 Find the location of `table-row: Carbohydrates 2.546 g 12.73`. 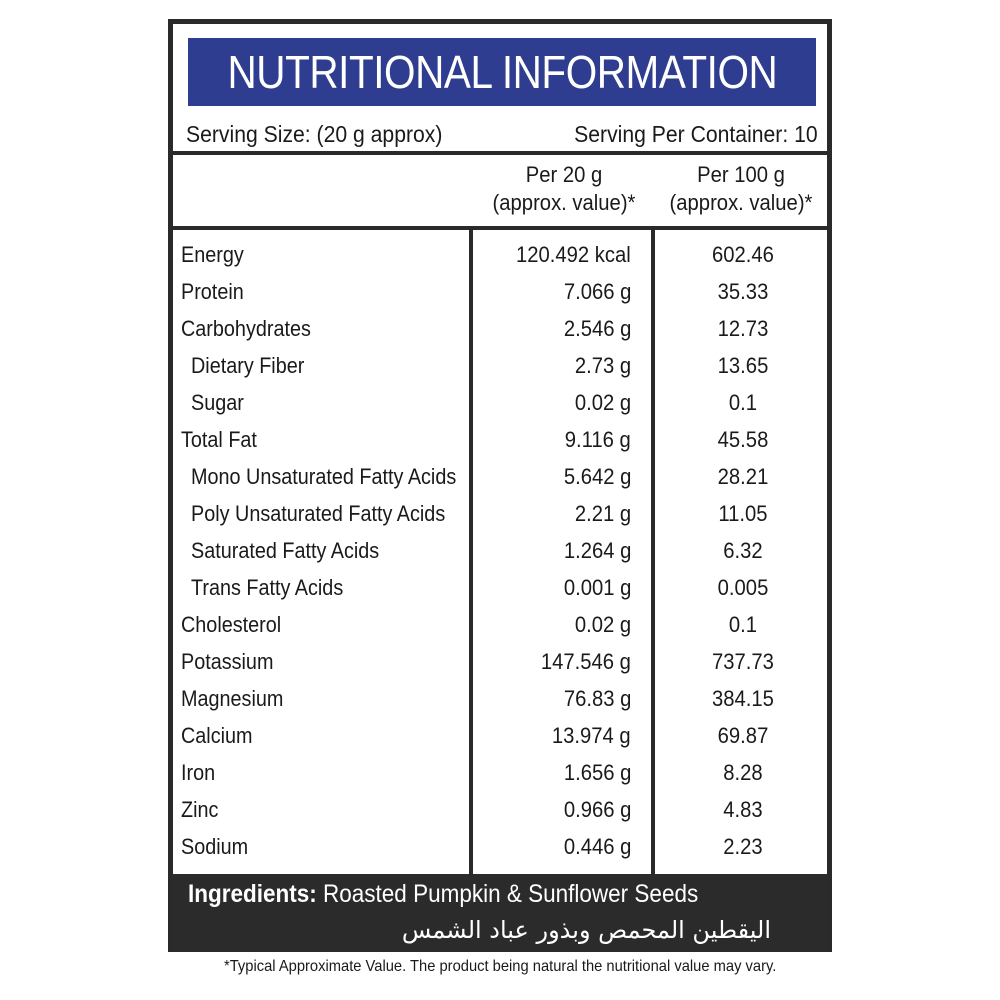

table-row: Carbohydrates 2.546 g 12.73 is located at coordinates (500, 330).